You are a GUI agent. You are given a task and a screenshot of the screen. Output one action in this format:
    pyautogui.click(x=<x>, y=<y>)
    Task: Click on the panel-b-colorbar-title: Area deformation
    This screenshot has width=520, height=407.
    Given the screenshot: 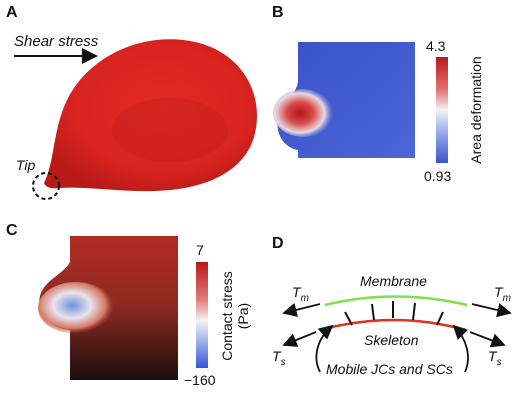 What is the action you would take?
    pyautogui.click(x=476, y=110)
    